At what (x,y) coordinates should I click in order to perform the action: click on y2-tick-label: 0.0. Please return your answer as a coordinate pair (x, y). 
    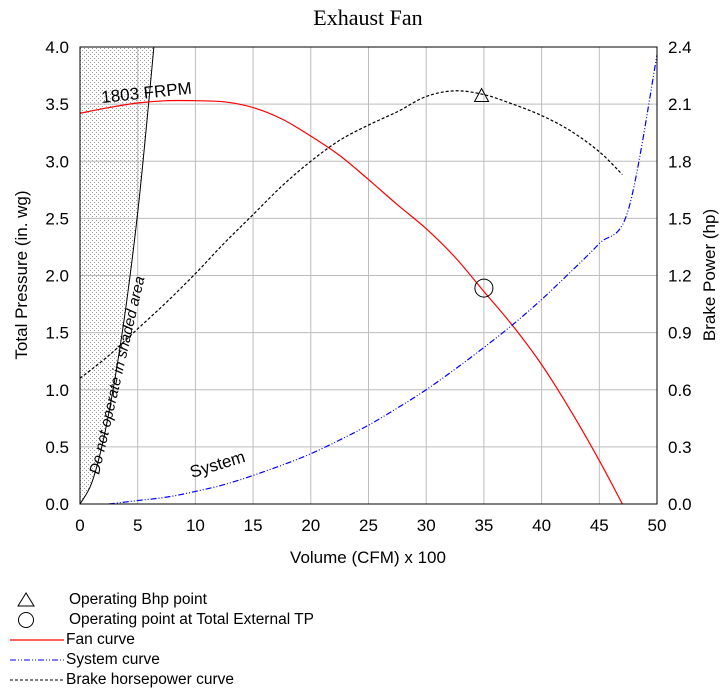
    Looking at the image, I should click on (680, 504).